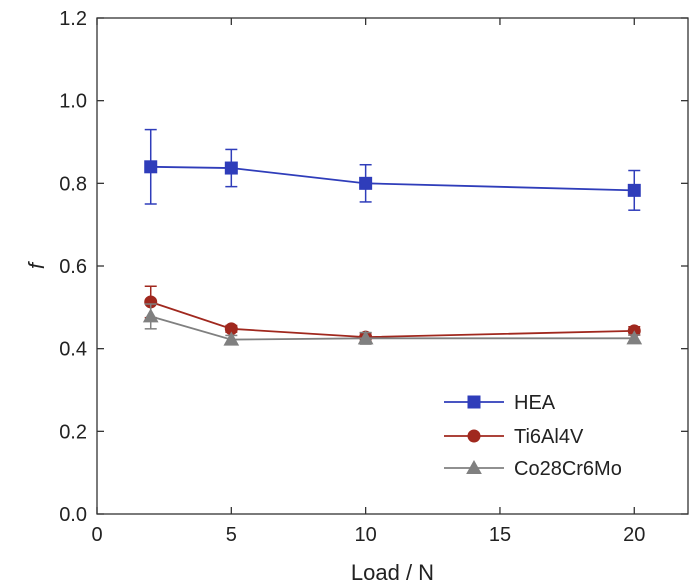  I want to click on x-tick-label: 0, so click(96, 535).